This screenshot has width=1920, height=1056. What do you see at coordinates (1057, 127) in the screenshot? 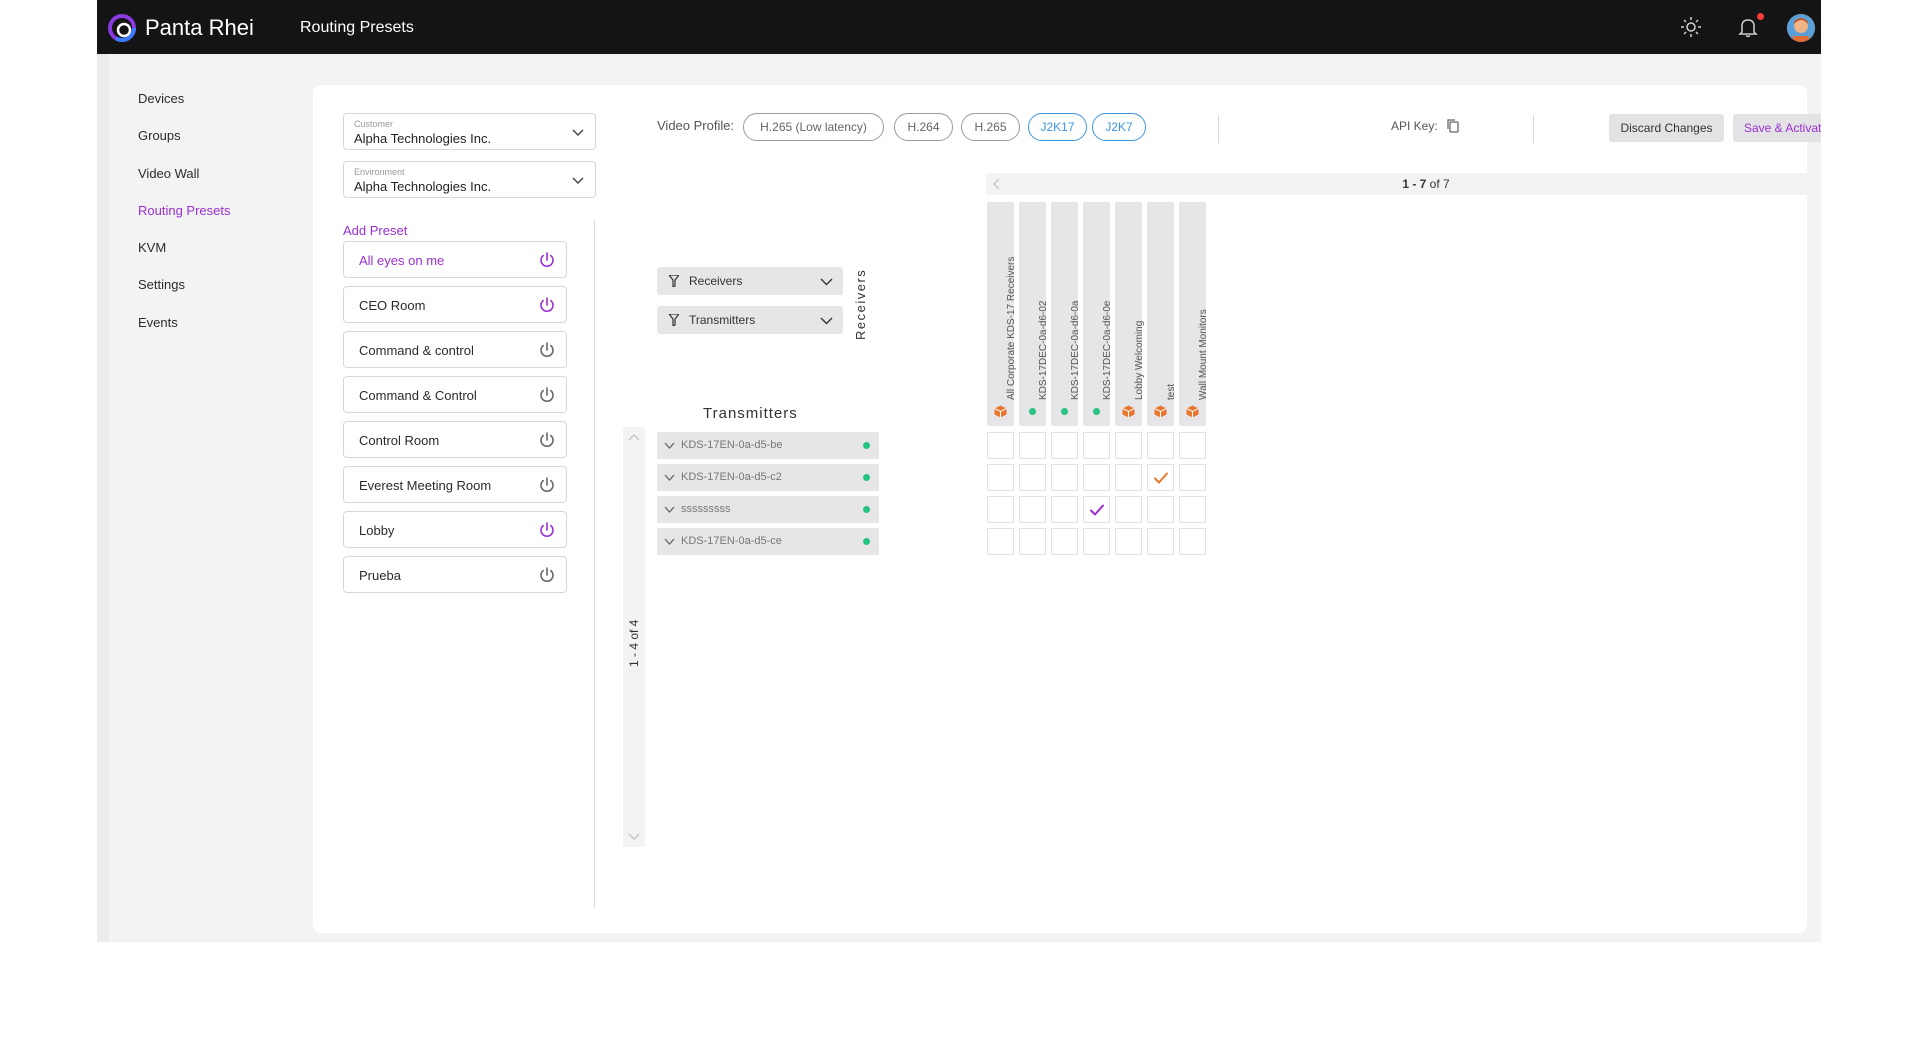
I see `profile-chip-j2k17: J2K17` at bounding box center [1057, 127].